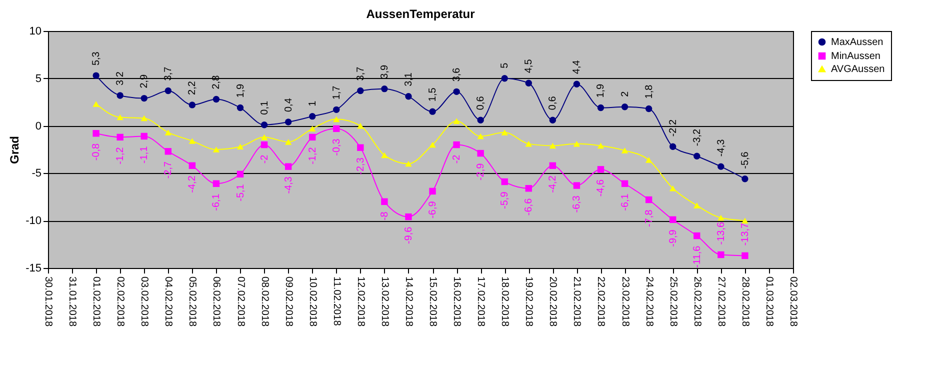 Image resolution: width=943 pixels, height=368 pixels. Describe the element at coordinates (857, 42) in the screenshot. I see `legend-label: MaxAussen` at that location.